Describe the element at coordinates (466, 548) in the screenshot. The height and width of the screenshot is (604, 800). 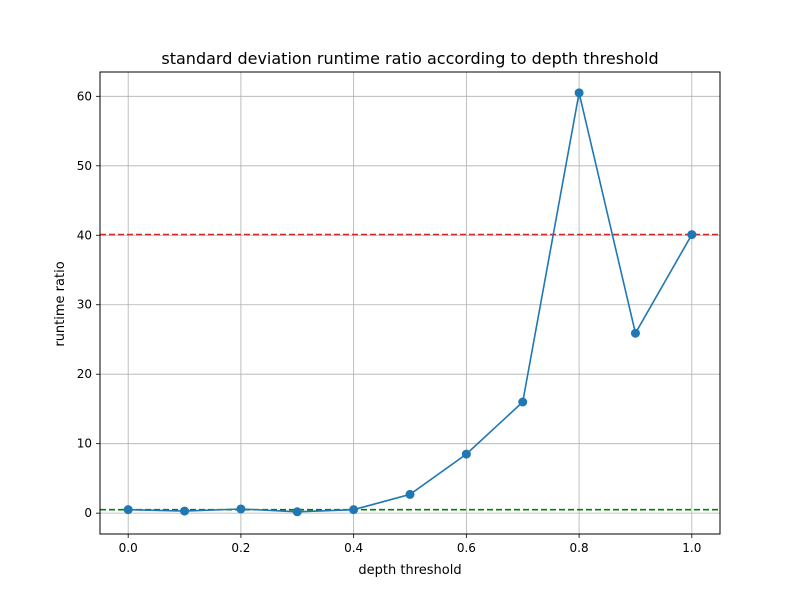
I see `x-tick-label: 0.6` at that location.